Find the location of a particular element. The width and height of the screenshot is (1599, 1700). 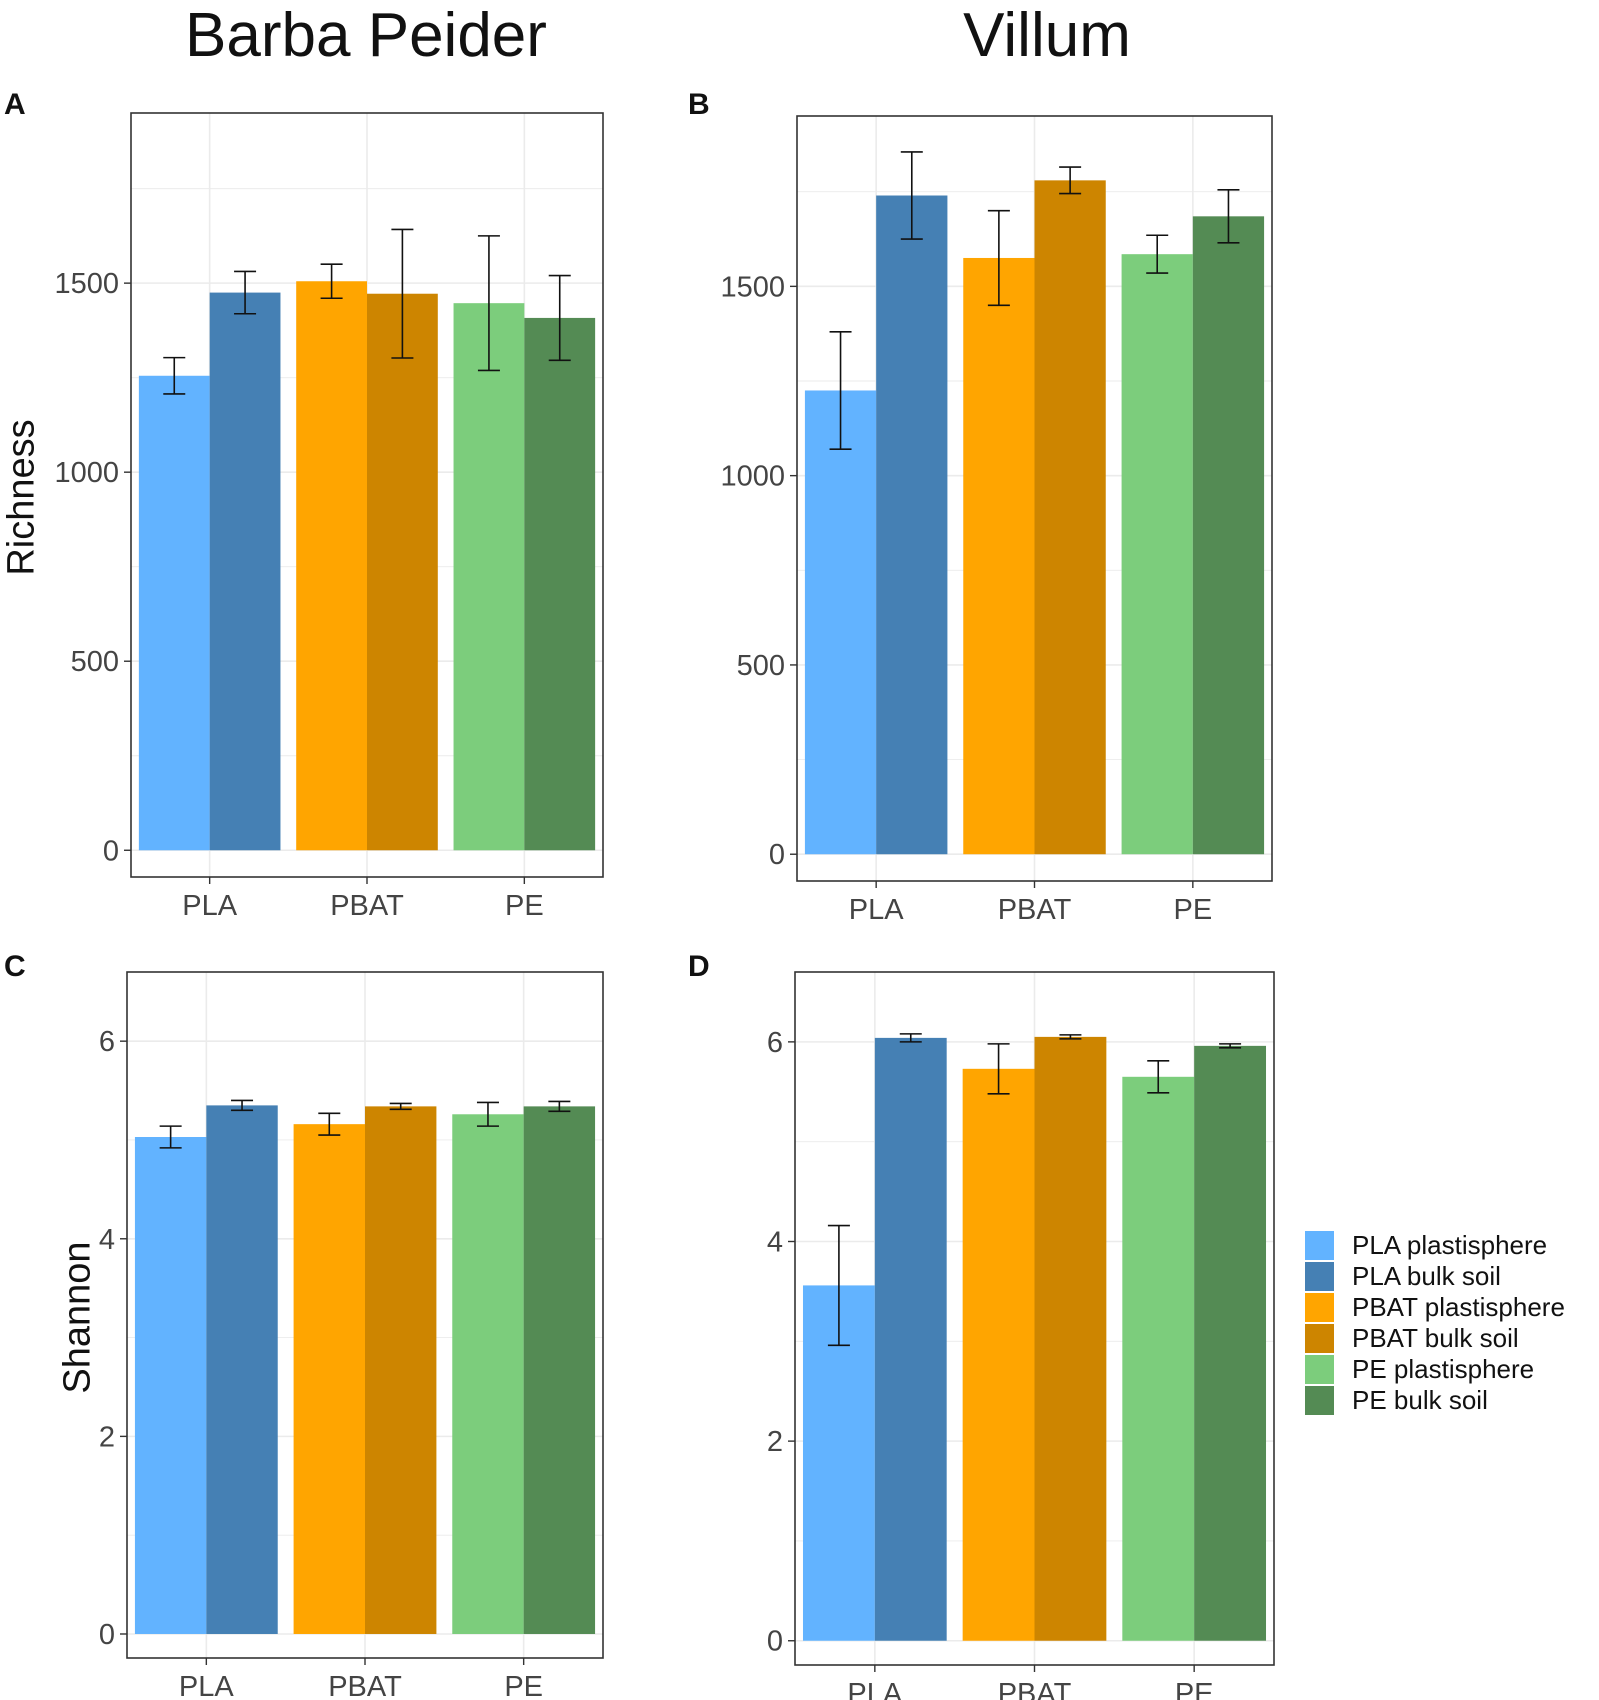

panel-label-b: B is located at coordinates (699, 104).